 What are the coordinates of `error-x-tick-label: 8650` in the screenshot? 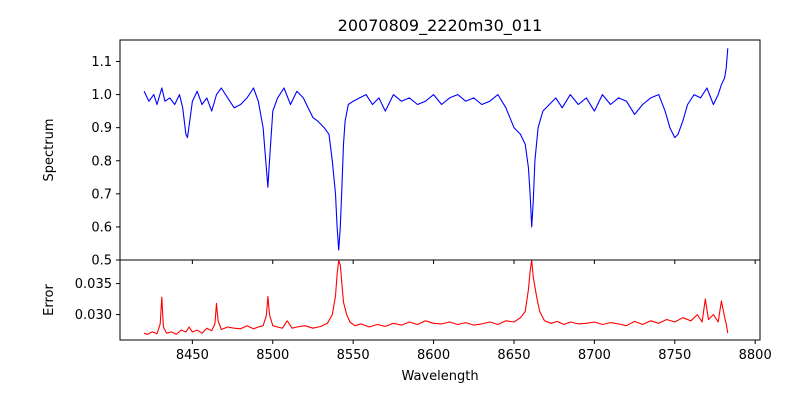 It's located at (513, 355).